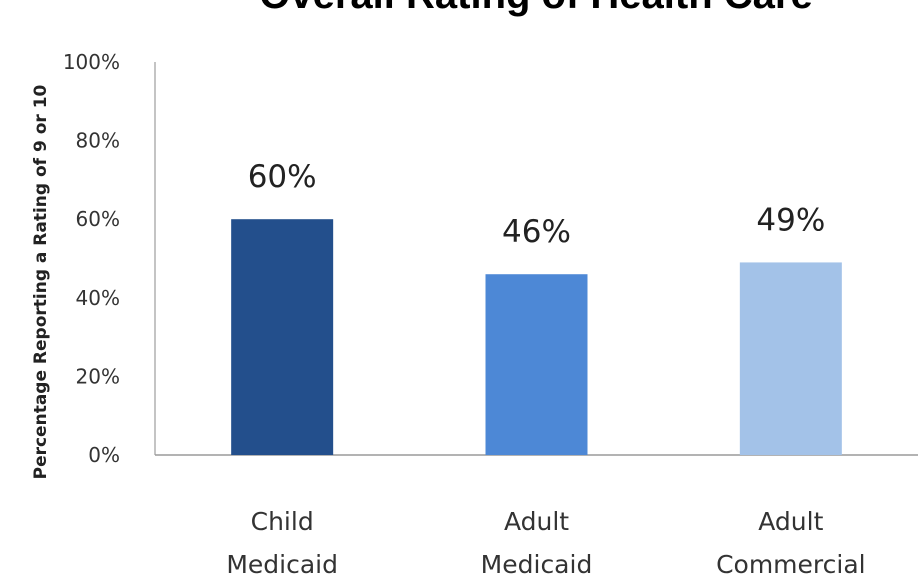 The height and width of the screenshot is (582, 920). Describe the element at coordinates (98, 141) in the screenshot. I see `y-tick-label: 80%` at that location.